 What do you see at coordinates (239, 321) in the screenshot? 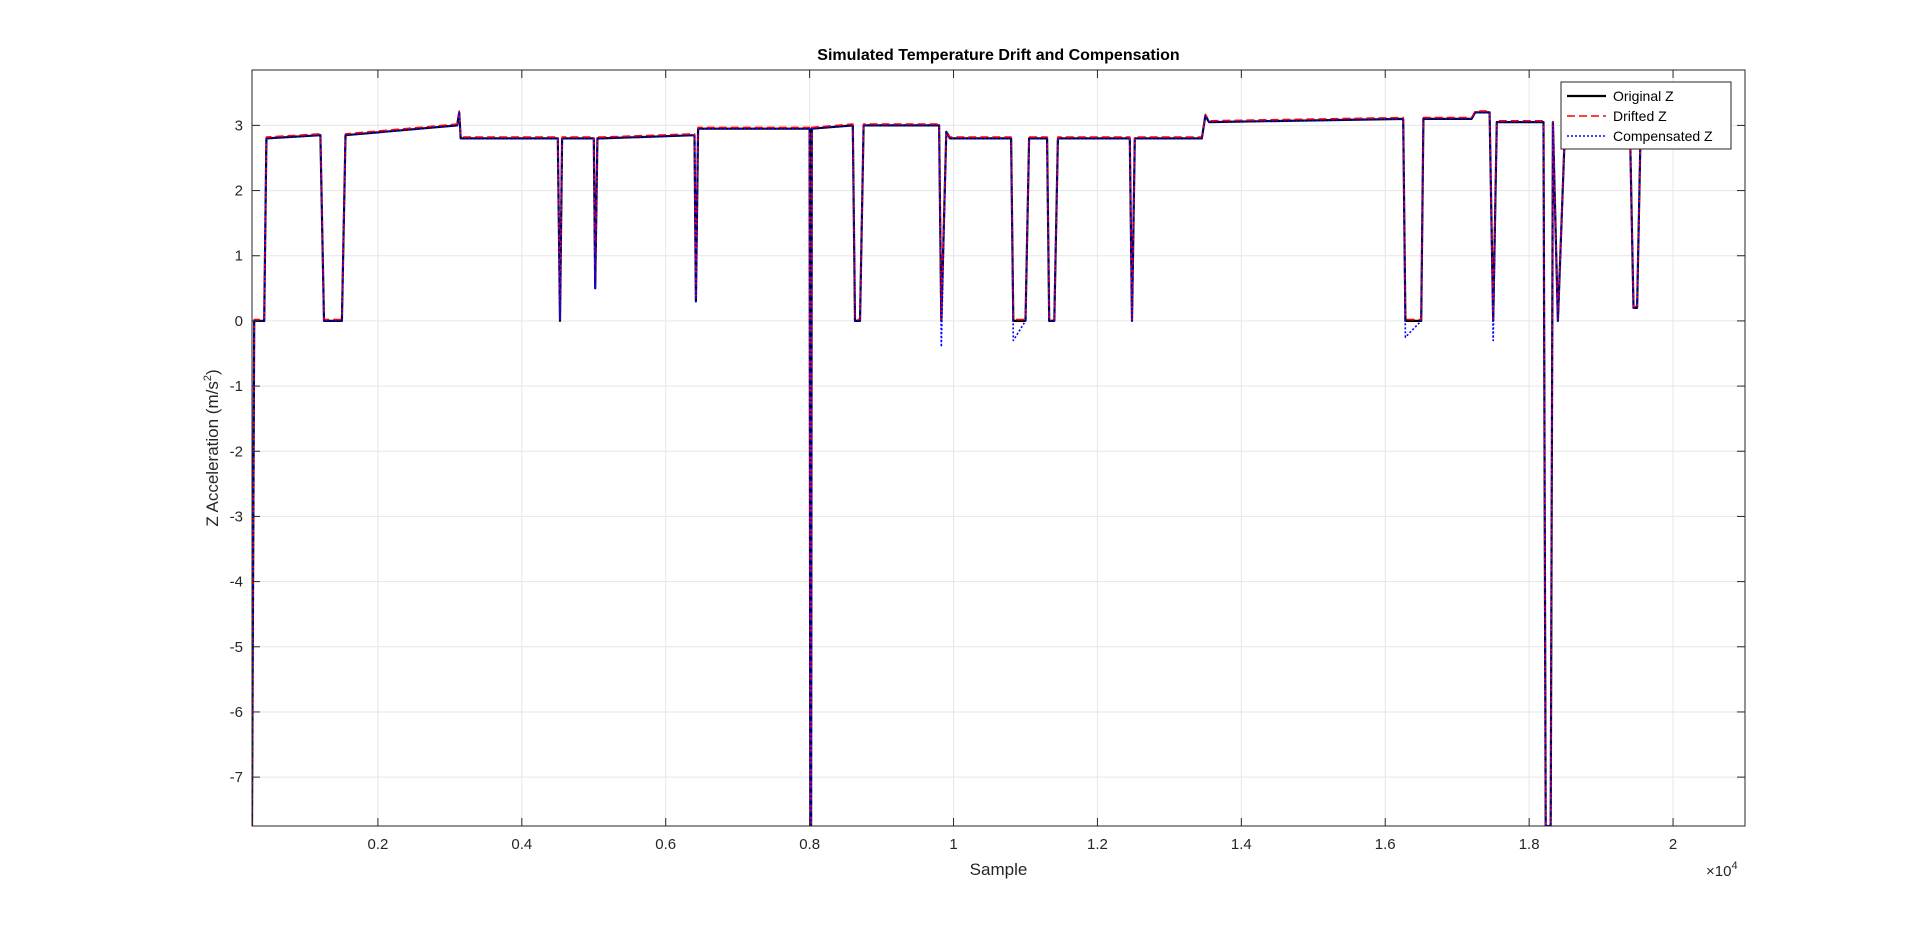
I see `y-tick-label: 0` at bounding box center [239, 321].